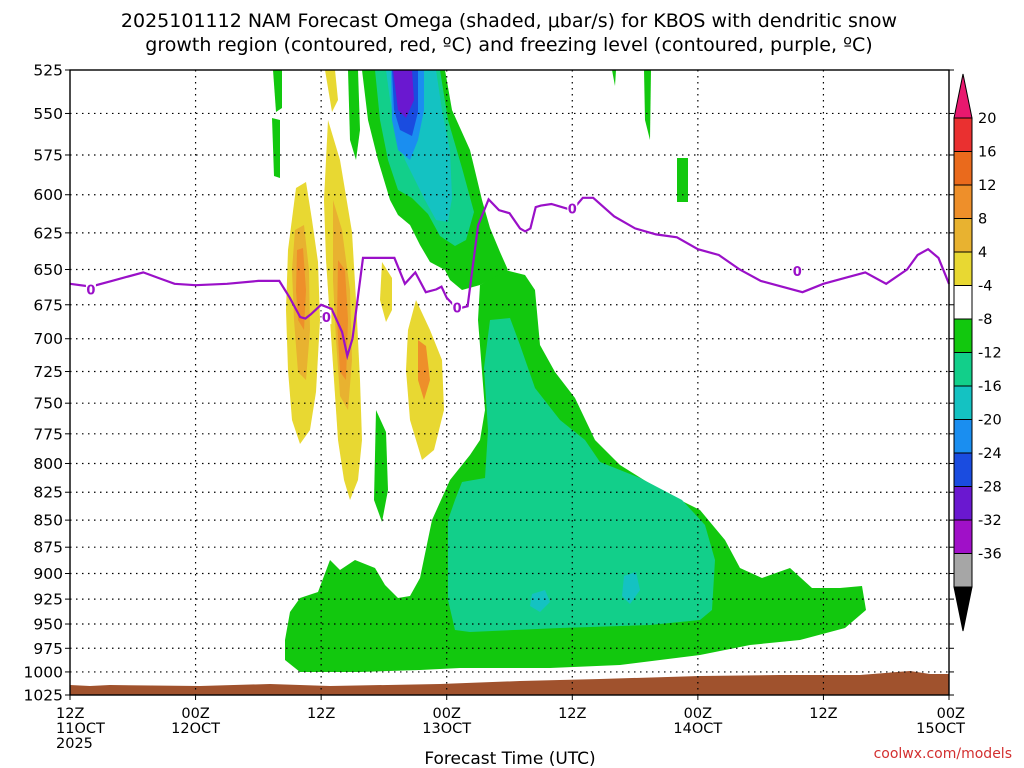 Image resolution: width=1024 pixels, height=768 pixels. Describe the element at coordinates (987, 119) in the screenshot. I see `colorbar-level-label: 20` at that location.